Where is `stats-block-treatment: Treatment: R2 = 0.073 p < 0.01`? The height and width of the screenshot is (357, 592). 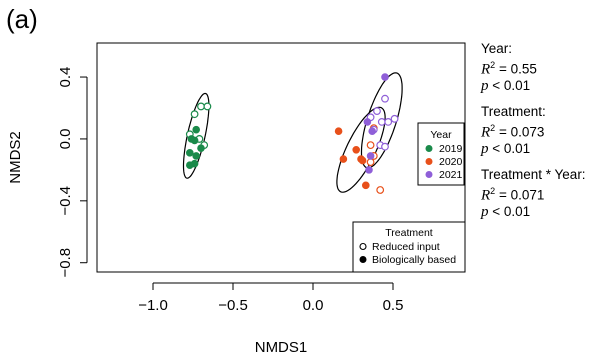
stats-block-treatment: Treatment: R2 = 0.073 p < 0.01 is located at coordinates (513, 130).